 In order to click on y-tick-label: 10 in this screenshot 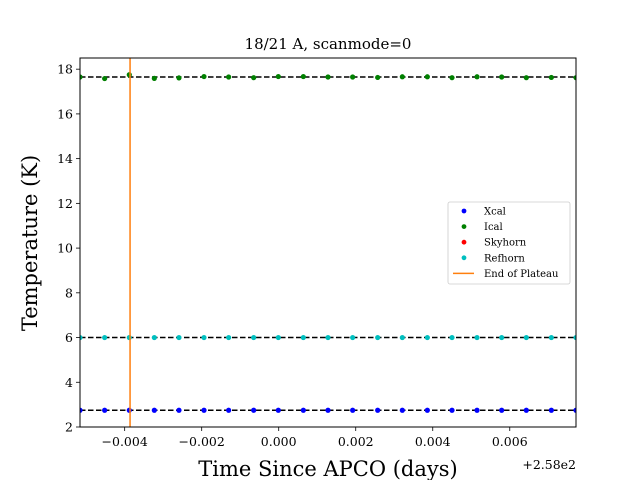, I will do `click(65, 248)`.